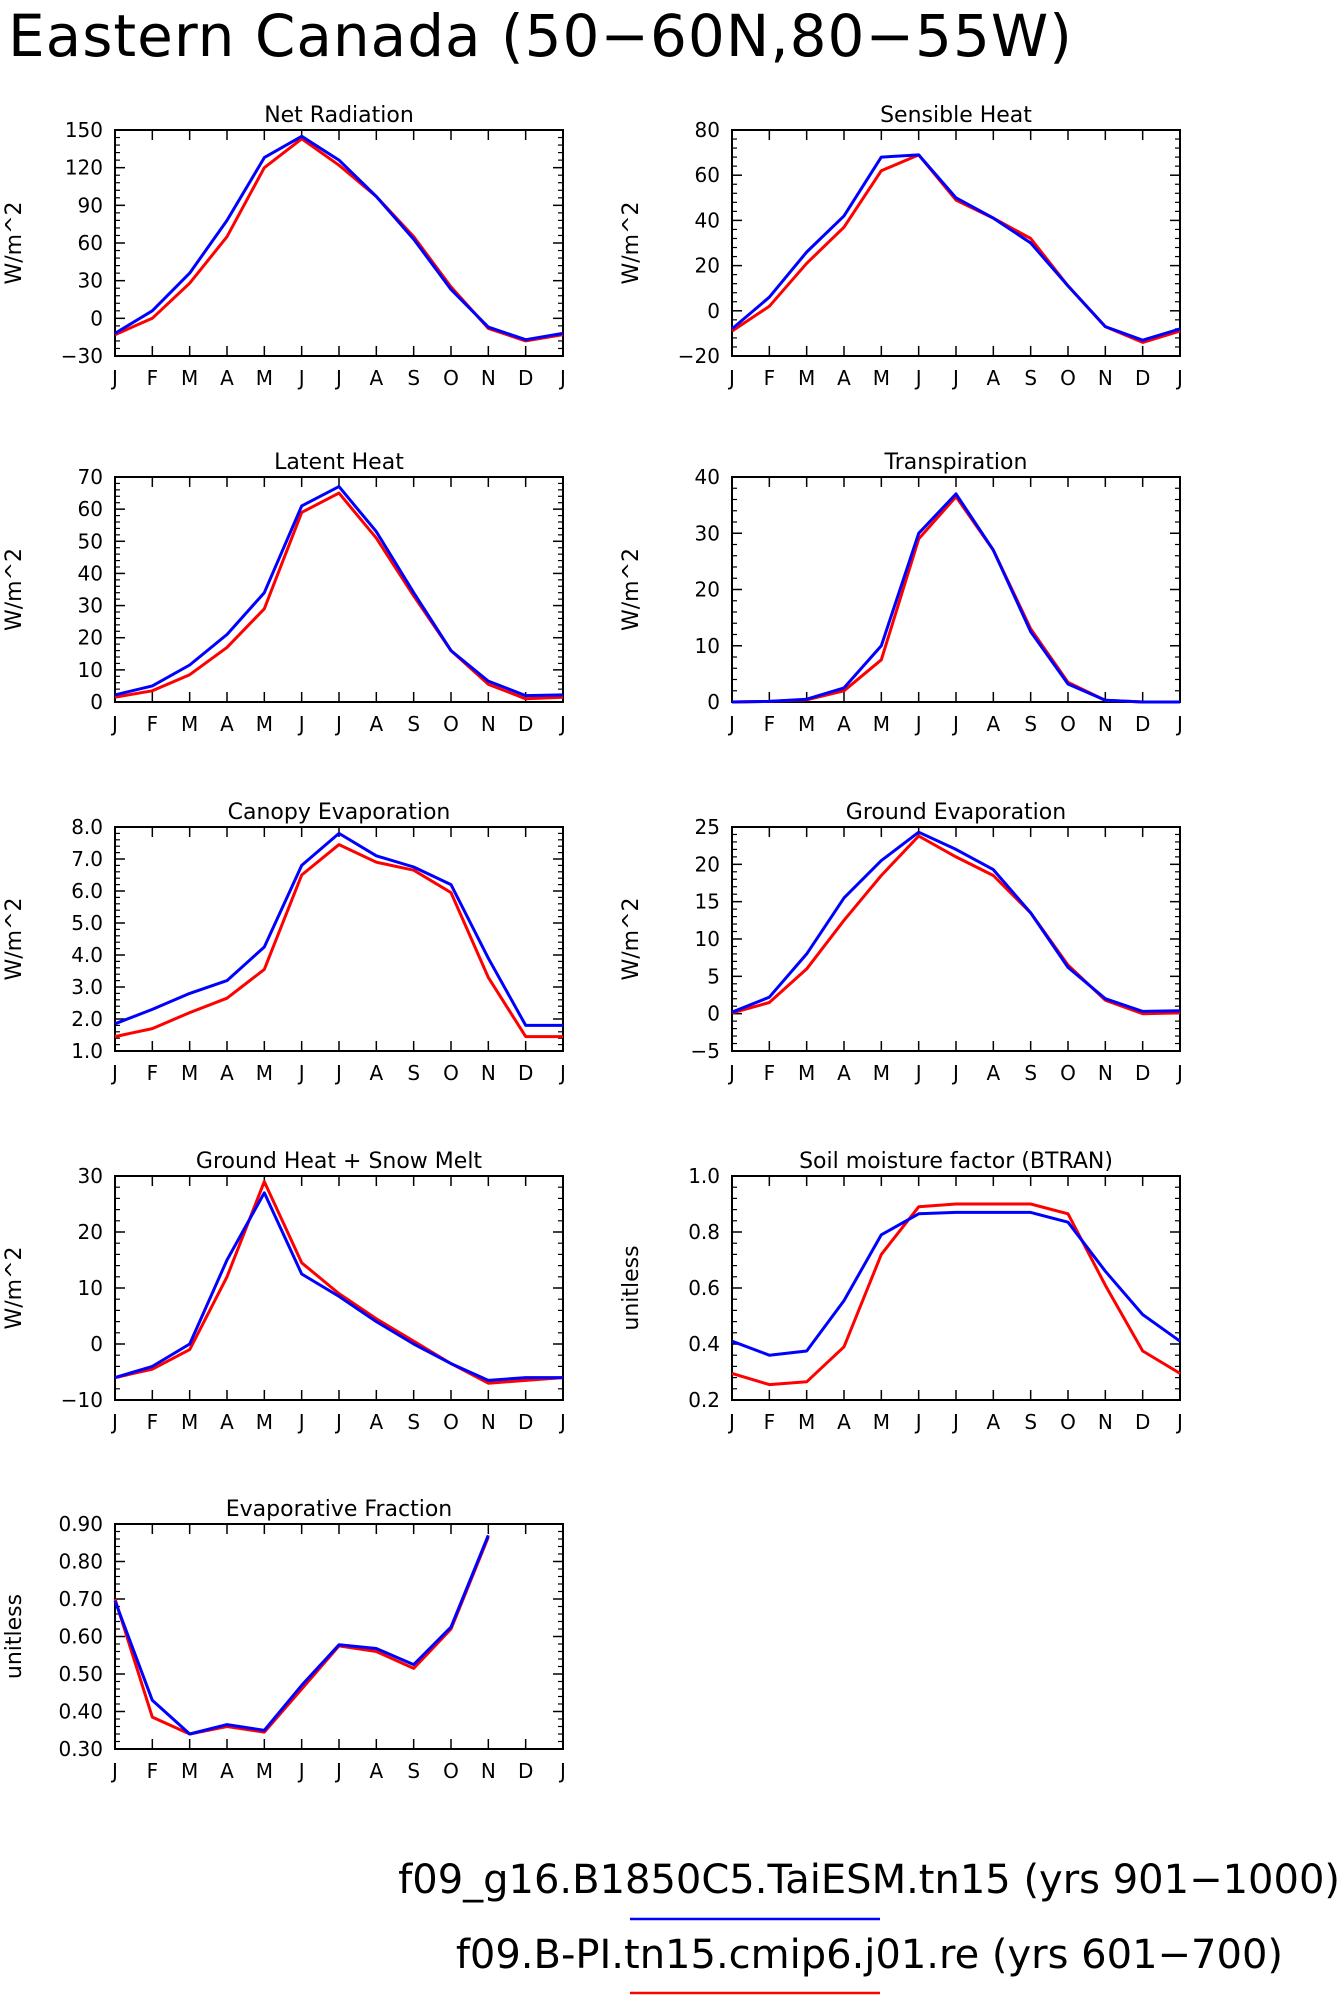  What do you see at coordinates (90, 541) in the screenshot?
I see `y-tick-label: 50` at bounding box center [90, 541].